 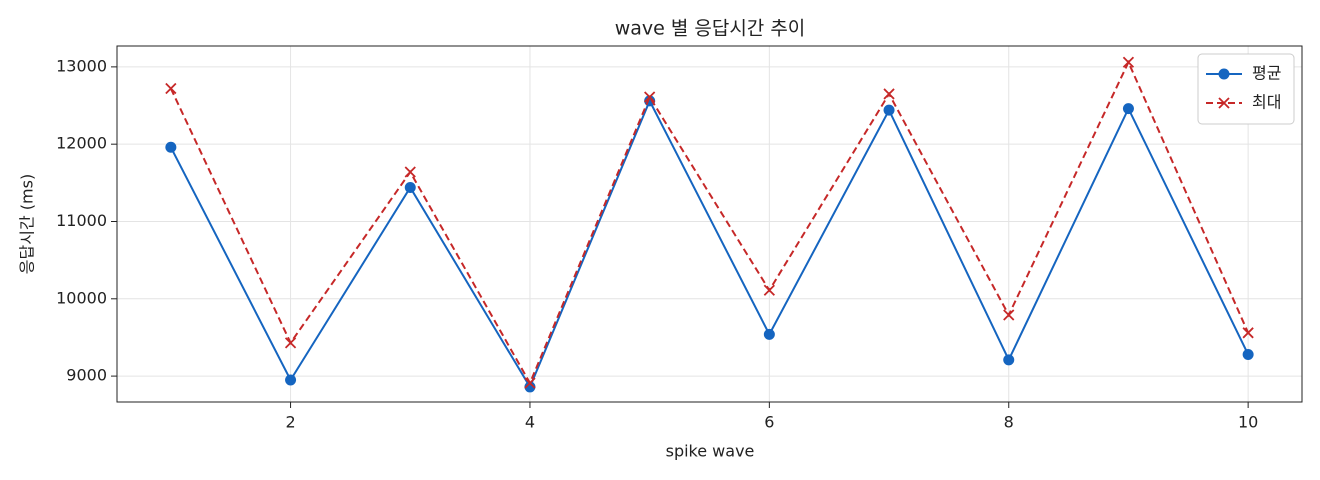 I want to click on y-axis-label: 응답시간 (ms), so click(x=27, y=224).